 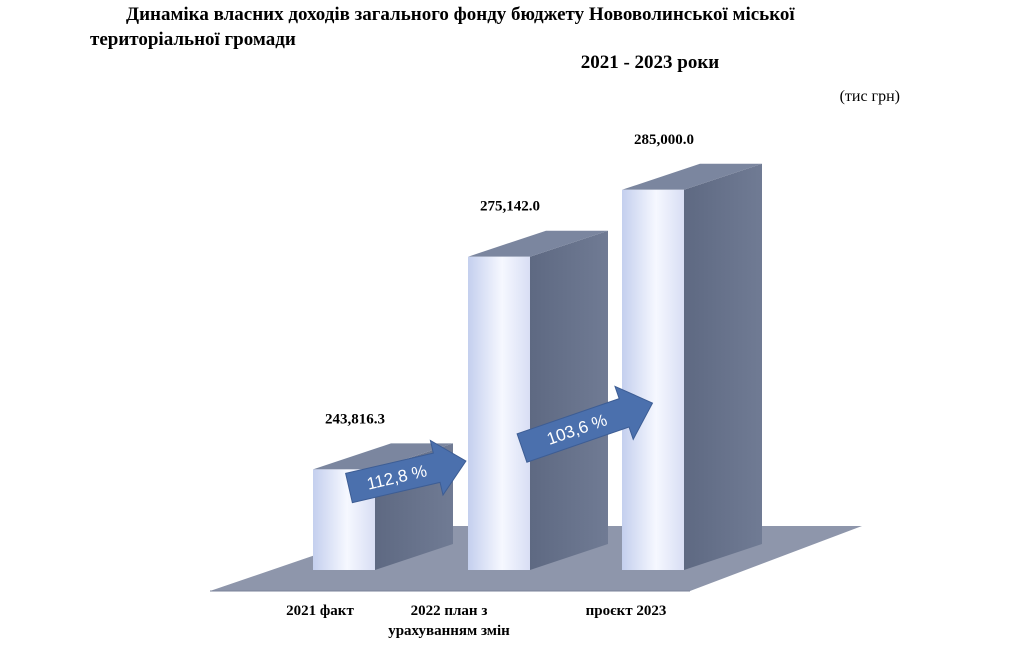 What do you see at coordinates (320, 611) in the screenshot?
I see `category-label-1: 2021 факт` at bounding box center [320, 611].